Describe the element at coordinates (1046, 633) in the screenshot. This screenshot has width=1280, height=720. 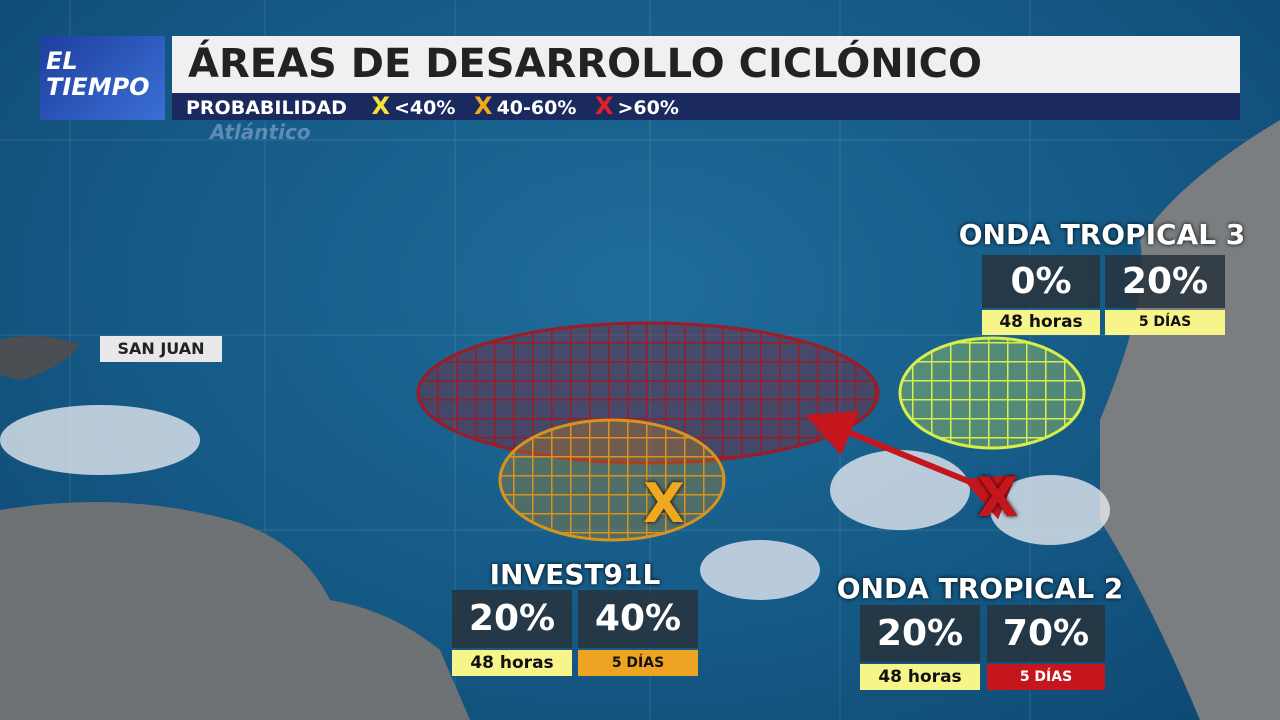
I see `probability-5d: 70%` at that location.